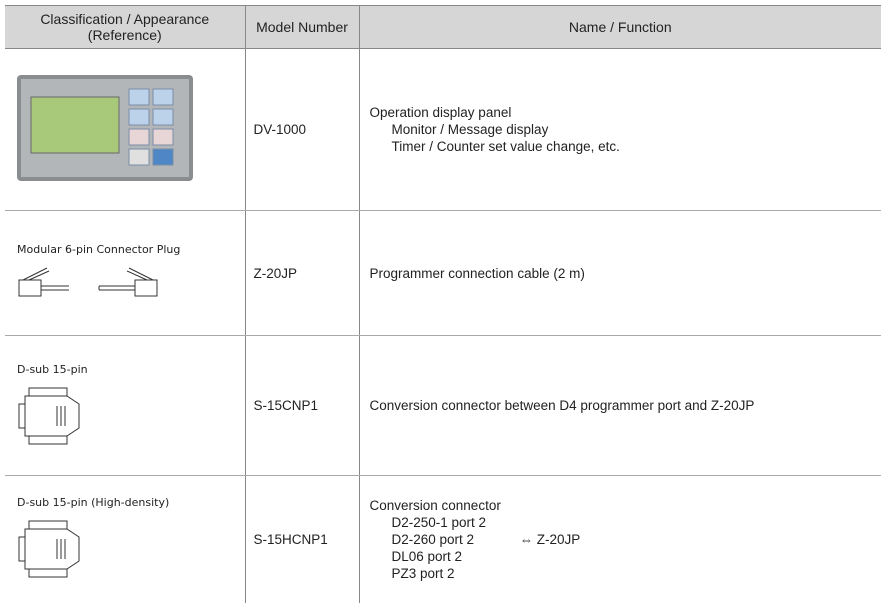 The height and width of the screenshot is (603, 885). Describe the element at coordinates (99, 249) in the screenshot. I see `appearance-label: Modular 6-pin Connector Plug` at that location.